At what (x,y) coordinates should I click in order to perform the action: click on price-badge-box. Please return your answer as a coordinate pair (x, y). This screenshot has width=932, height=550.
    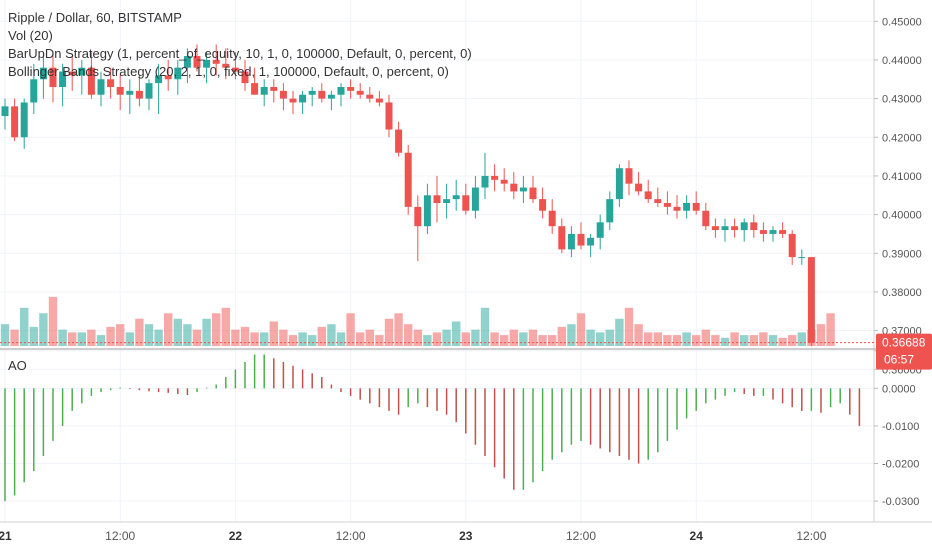
    Looking at the image, I should click on (904, 351).